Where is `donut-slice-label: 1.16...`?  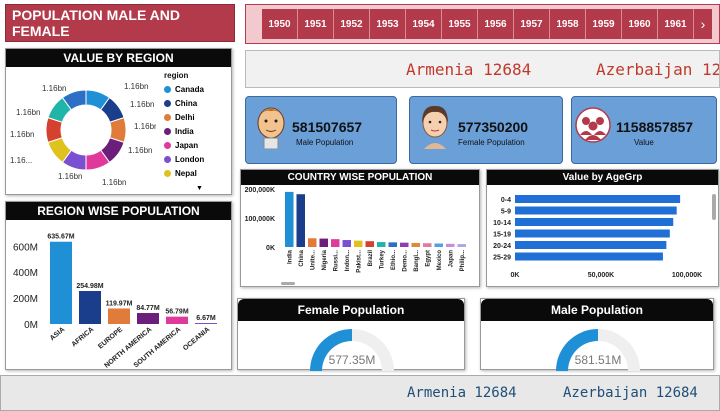 donut-slice-label: 1.16... is located at coordinates (21, 160).